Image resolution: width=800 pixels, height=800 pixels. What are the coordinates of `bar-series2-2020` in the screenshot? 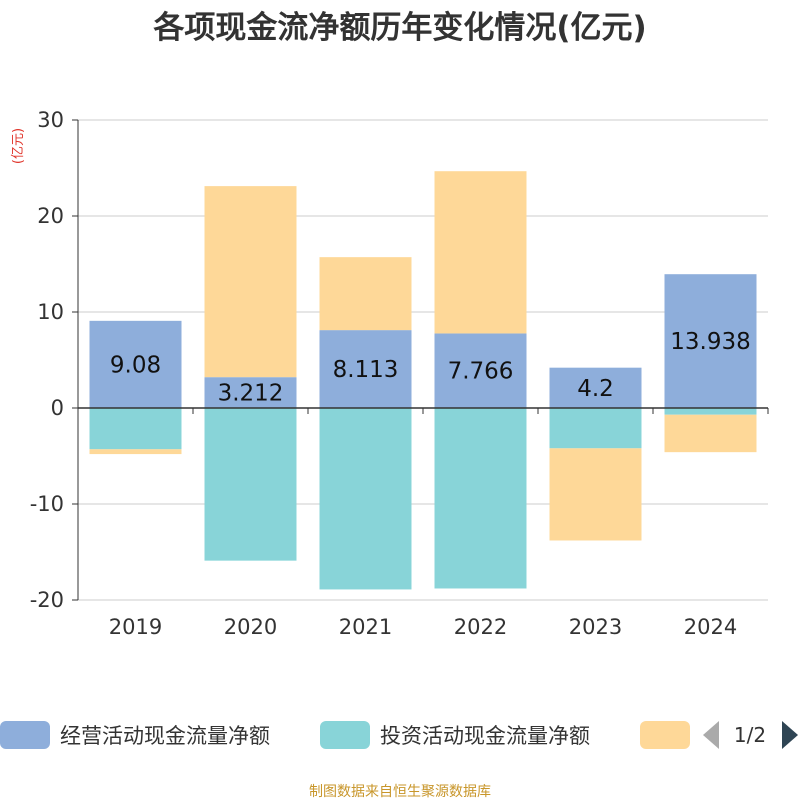 It's located at (250, 484).